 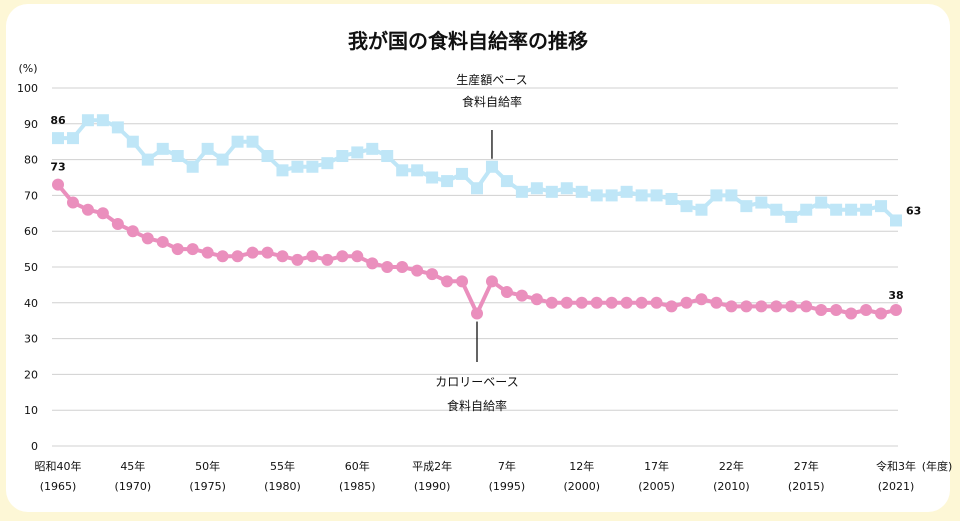 I want to click on y-tick-label: 30, so click(x=31, y=339).